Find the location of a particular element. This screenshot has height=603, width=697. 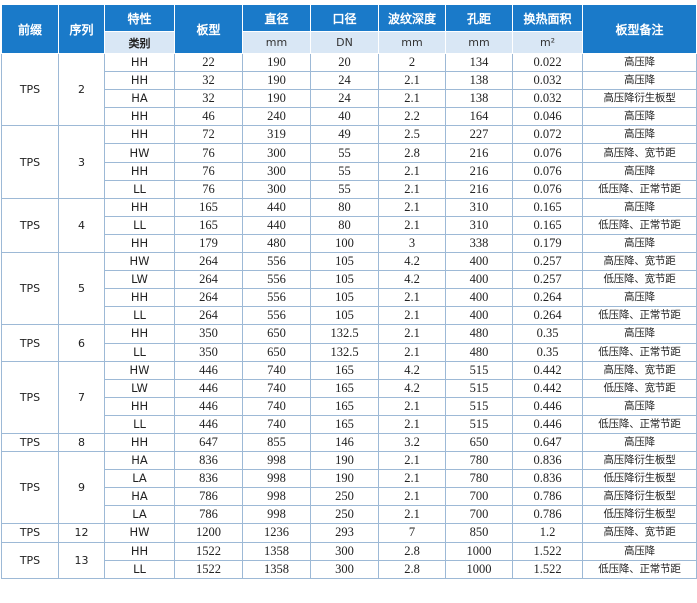

cell-category: HA is located at coordinates (139, 497).